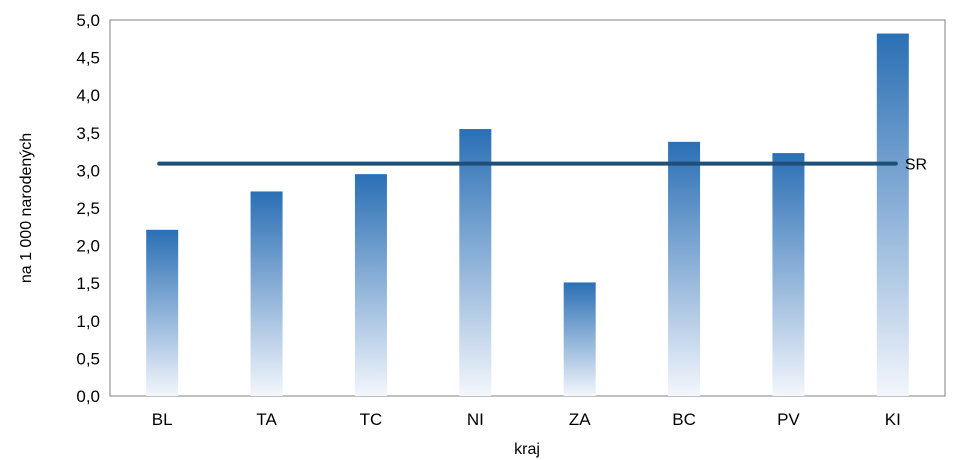  I want to click on x-tick-label: BL, so click(162, 419).